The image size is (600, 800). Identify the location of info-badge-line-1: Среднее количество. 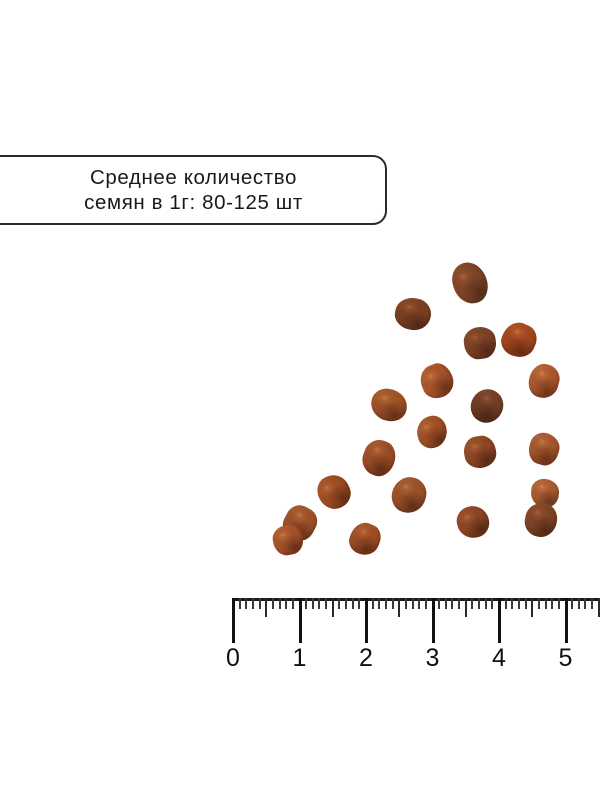
(193, 177).